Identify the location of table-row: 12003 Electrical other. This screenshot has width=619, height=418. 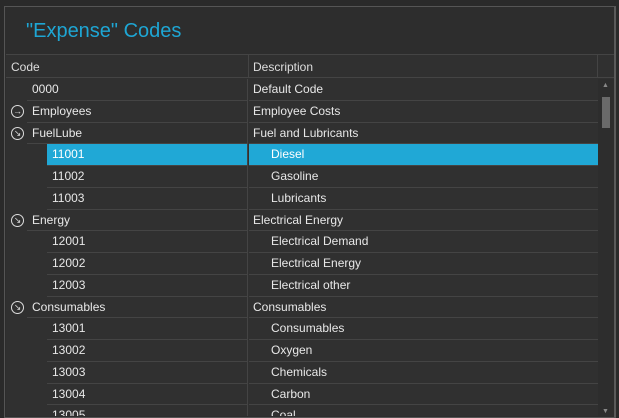
(302, 285).